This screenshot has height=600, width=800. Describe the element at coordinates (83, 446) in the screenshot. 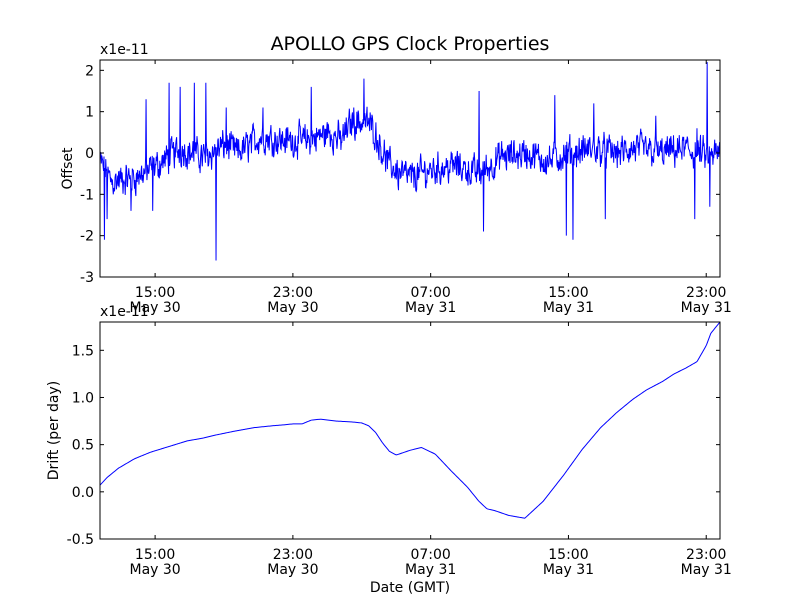

I see `y-tick-label: 0.5` at that location.